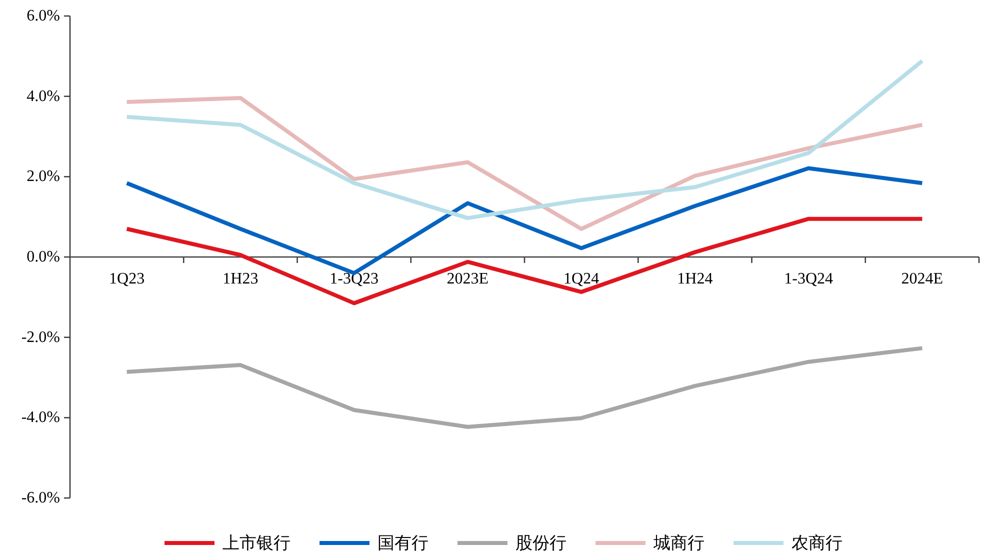 The height and width of the screenshot is (557, 987). I want to click on x-tick-label: 2024E, so click(922, 279).